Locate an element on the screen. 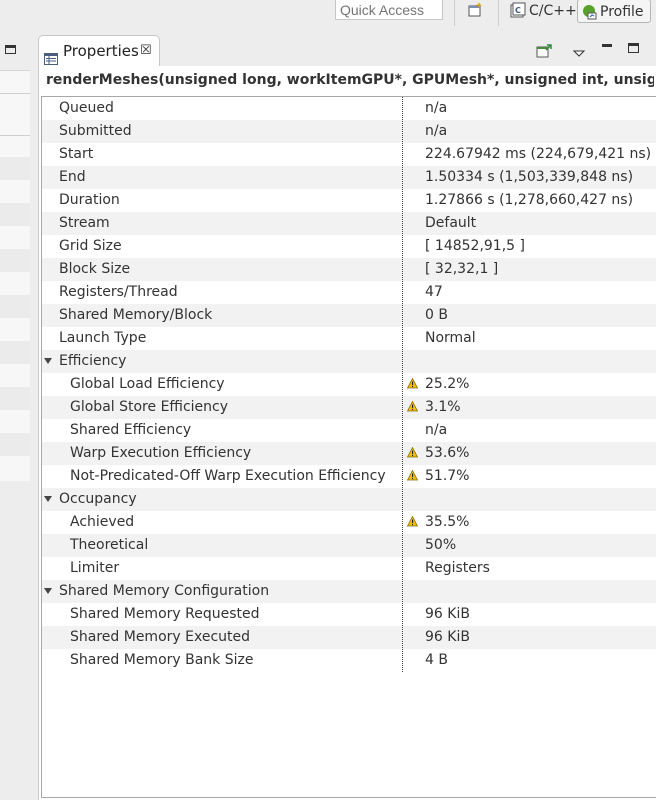 The height and width of the screenshot is (800, 656). property-row: Registers/Thread 47 is located at coordinates (349, 292).